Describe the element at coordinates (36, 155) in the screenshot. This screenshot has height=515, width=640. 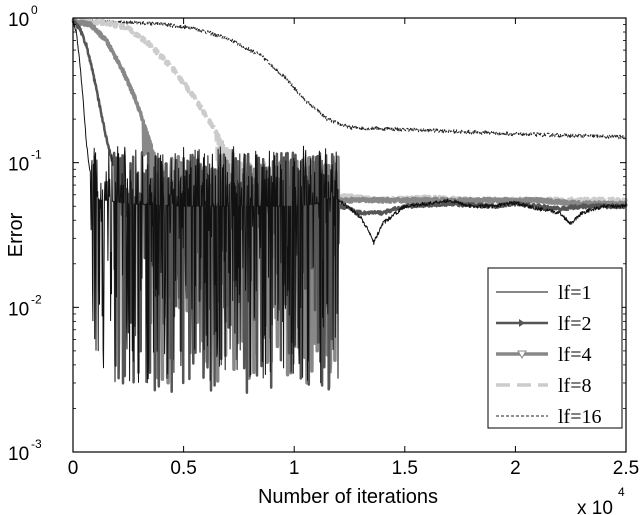
I see `y-tick-label-exp: -1` at that location.